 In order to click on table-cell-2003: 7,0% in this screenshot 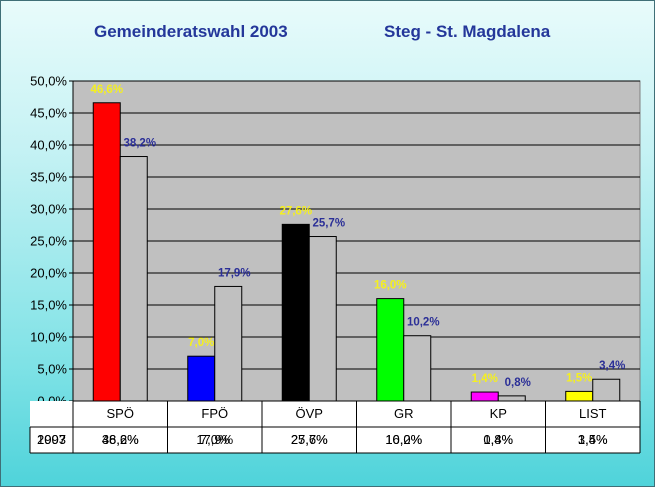, I will do `click(215, 439)`.